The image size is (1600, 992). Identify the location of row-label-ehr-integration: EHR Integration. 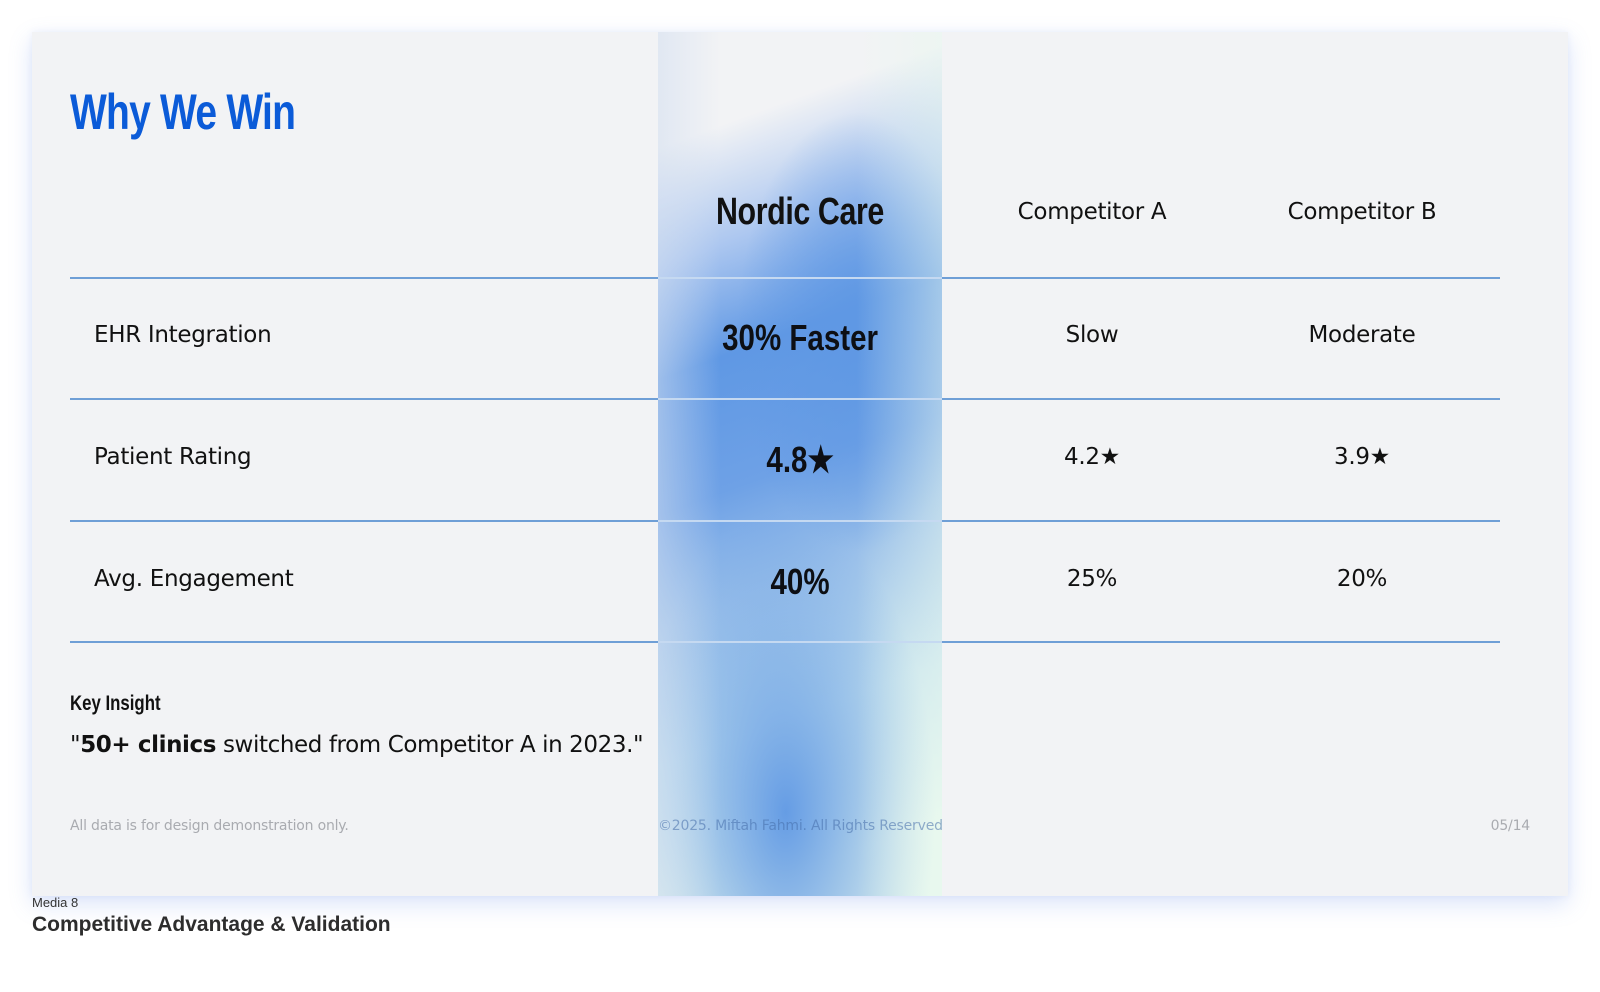
(183, 335).